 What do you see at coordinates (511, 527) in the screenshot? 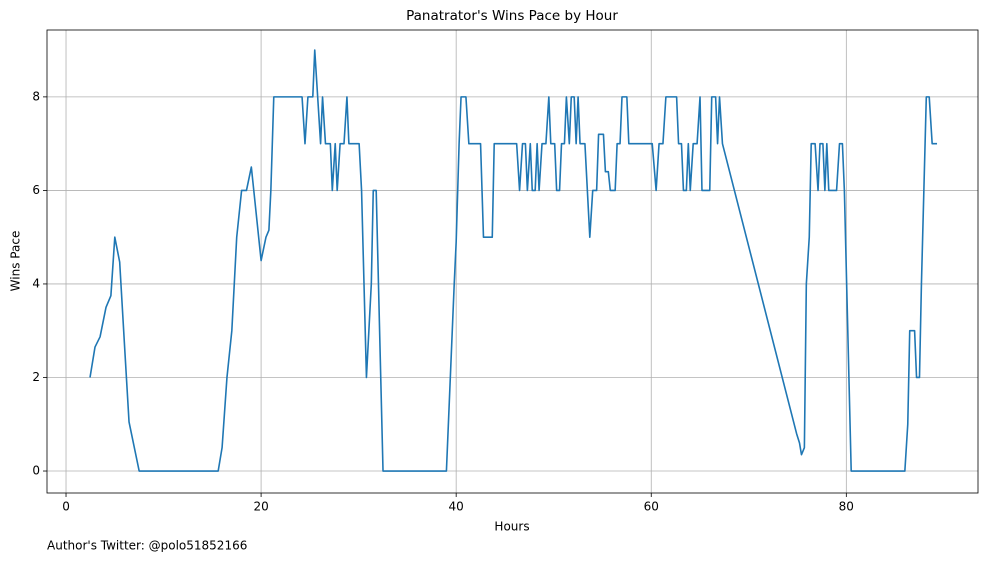
I see `x-axis-label: Hours` at bounding box center [511, 527].